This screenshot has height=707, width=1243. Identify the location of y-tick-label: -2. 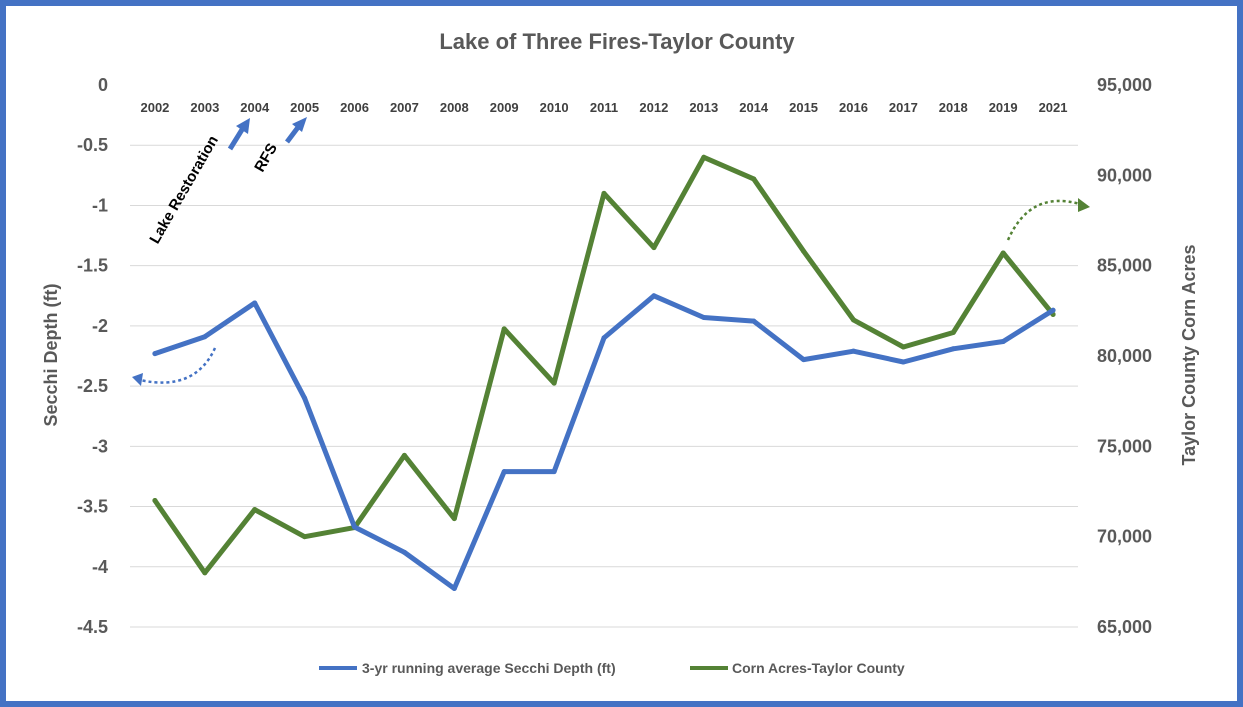
(100, 326).